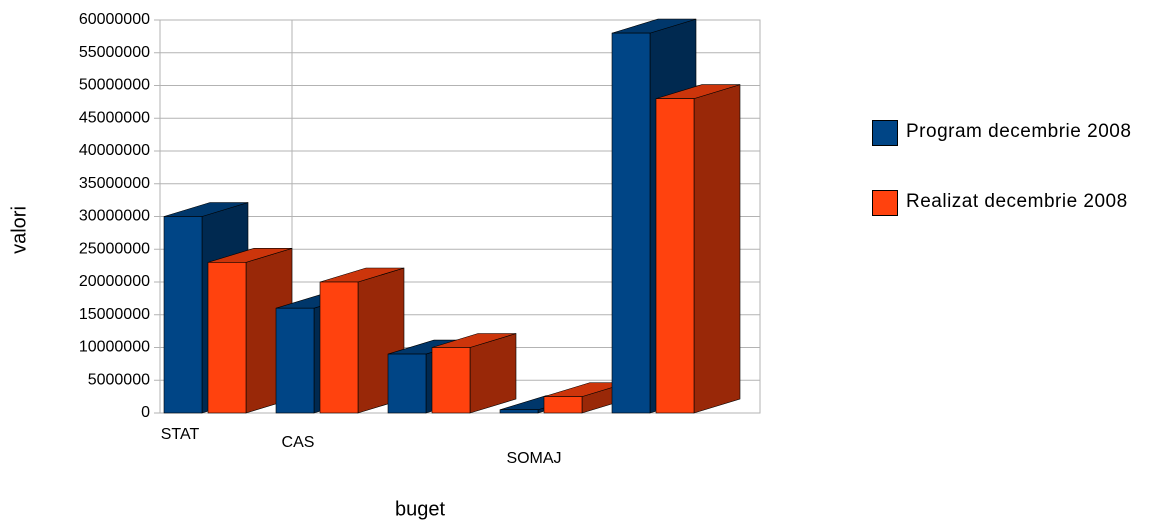  What do you see at coordinates (114, 216) in the screenshot?
I see `y-tick-label: 30000000` at bounding box center [114, 216].